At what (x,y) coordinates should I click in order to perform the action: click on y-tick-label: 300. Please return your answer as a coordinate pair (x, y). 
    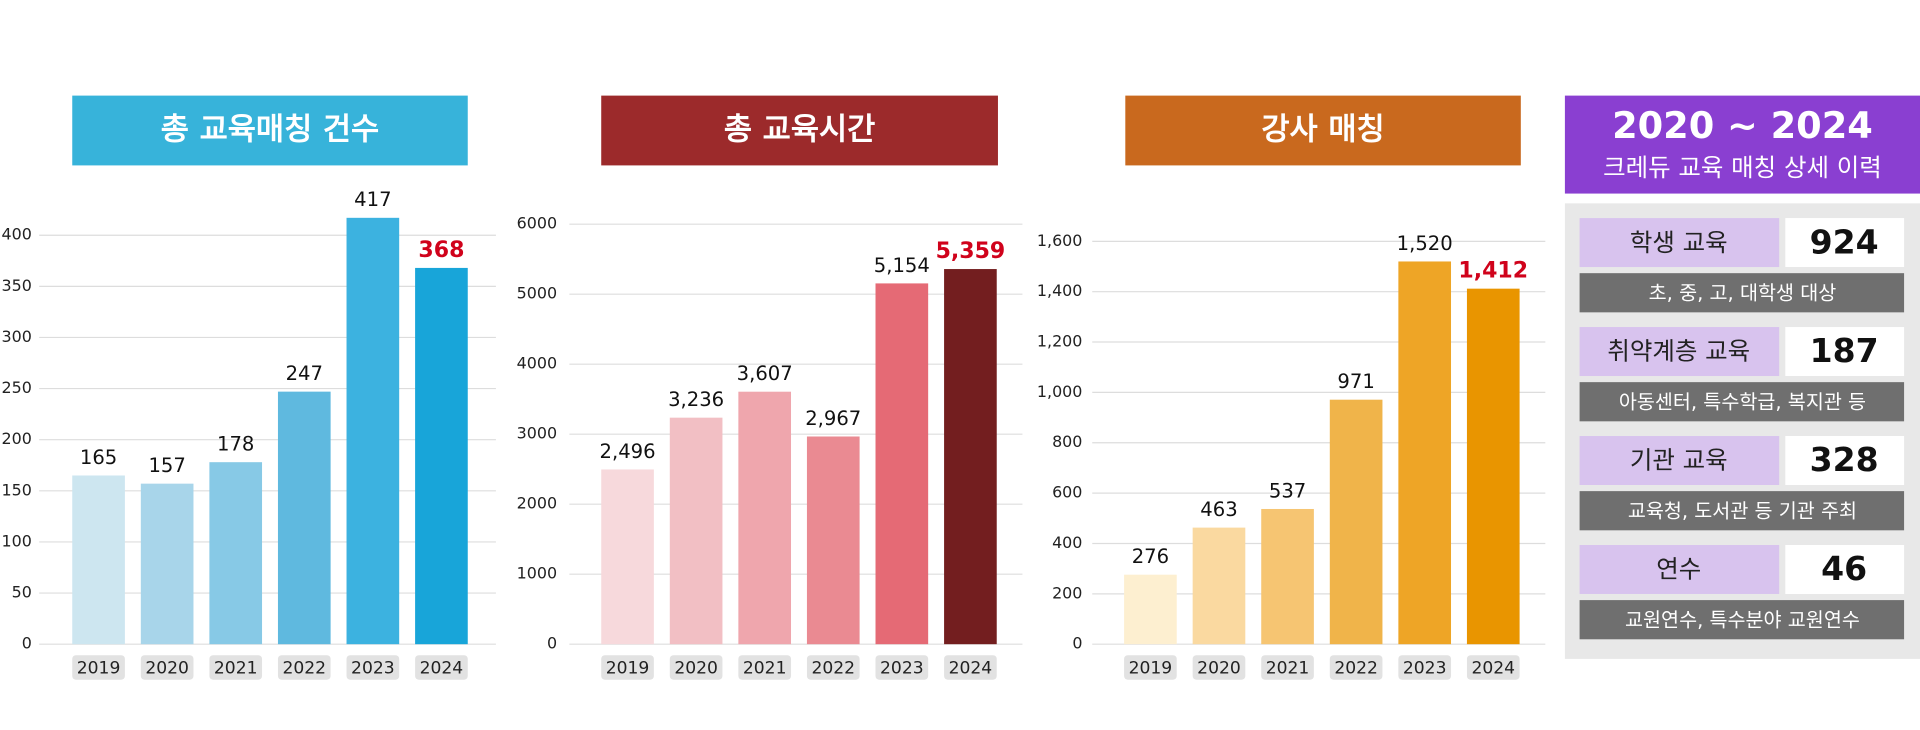
    Looking at the image, I should click on (16, 336).